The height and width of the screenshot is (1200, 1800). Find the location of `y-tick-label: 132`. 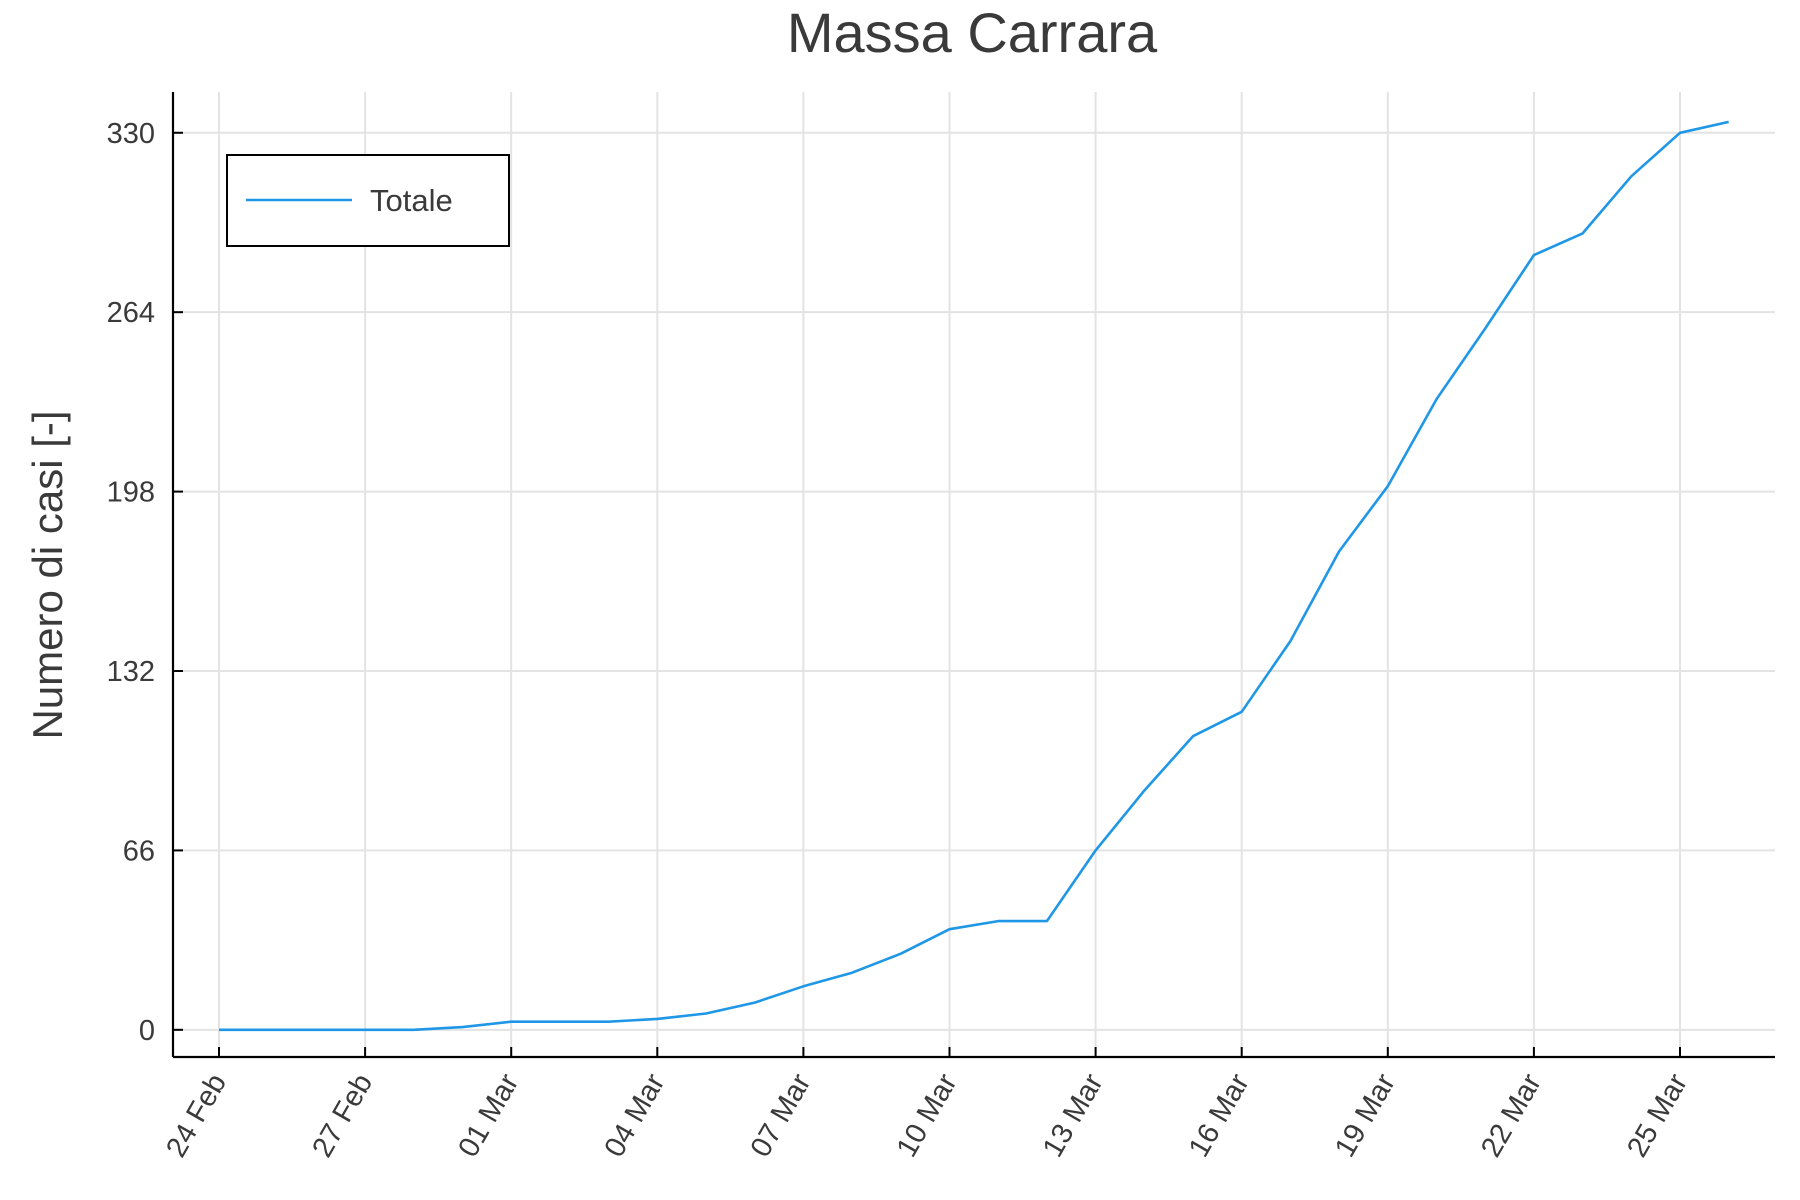

y-tick-label: 132 is located at coordinates (131, 672).